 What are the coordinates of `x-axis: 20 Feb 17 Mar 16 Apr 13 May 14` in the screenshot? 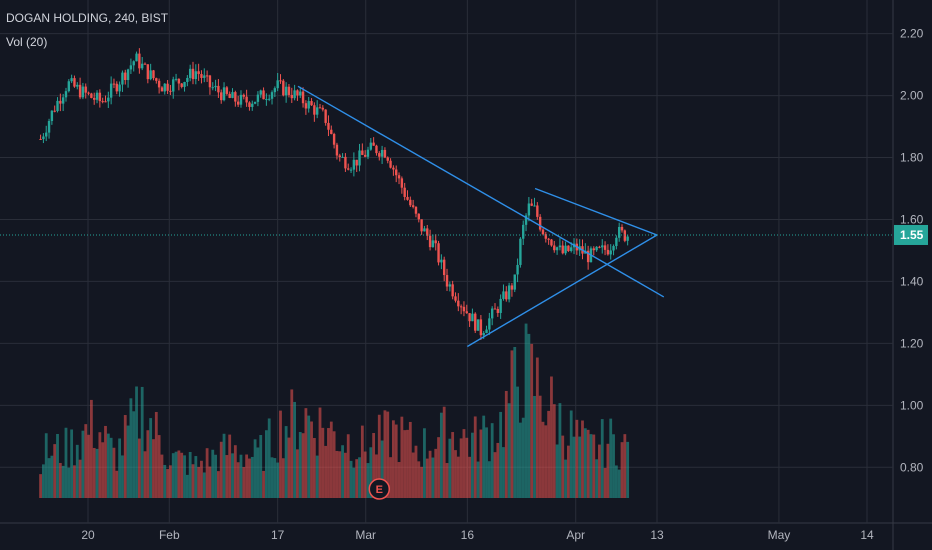 It's located at (477, 535).